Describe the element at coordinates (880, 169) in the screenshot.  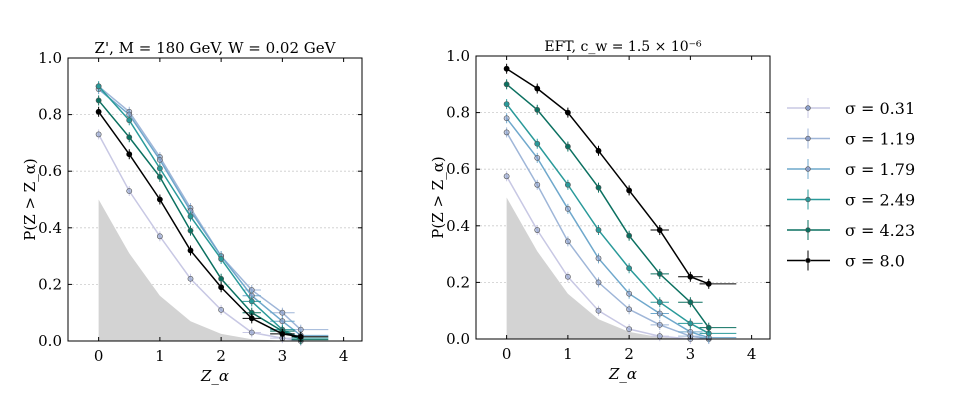
I see `legend-label: σ = 1.79` at that location.